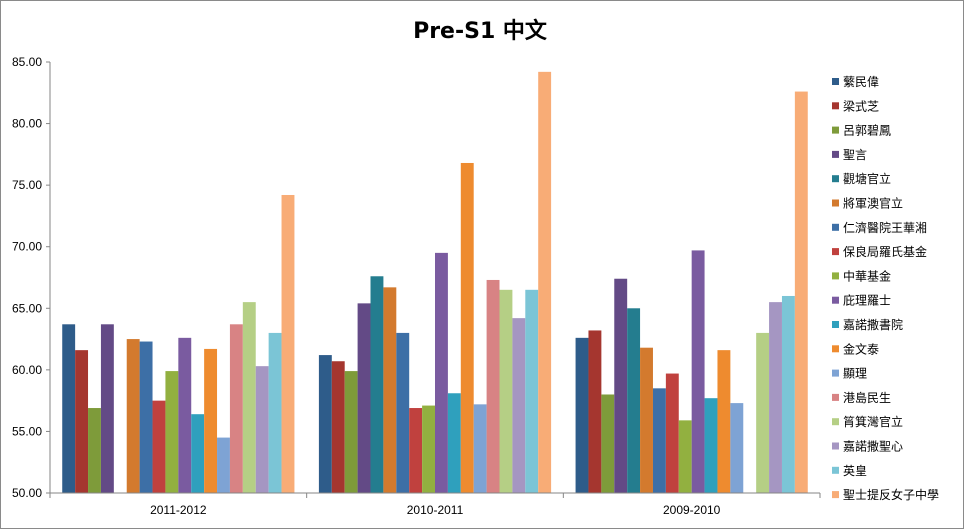  What do you see at coordinates (873, 203) in the screenshot?
I see `legend-label: 將軍澳官立` at bounding box center [873, 203].